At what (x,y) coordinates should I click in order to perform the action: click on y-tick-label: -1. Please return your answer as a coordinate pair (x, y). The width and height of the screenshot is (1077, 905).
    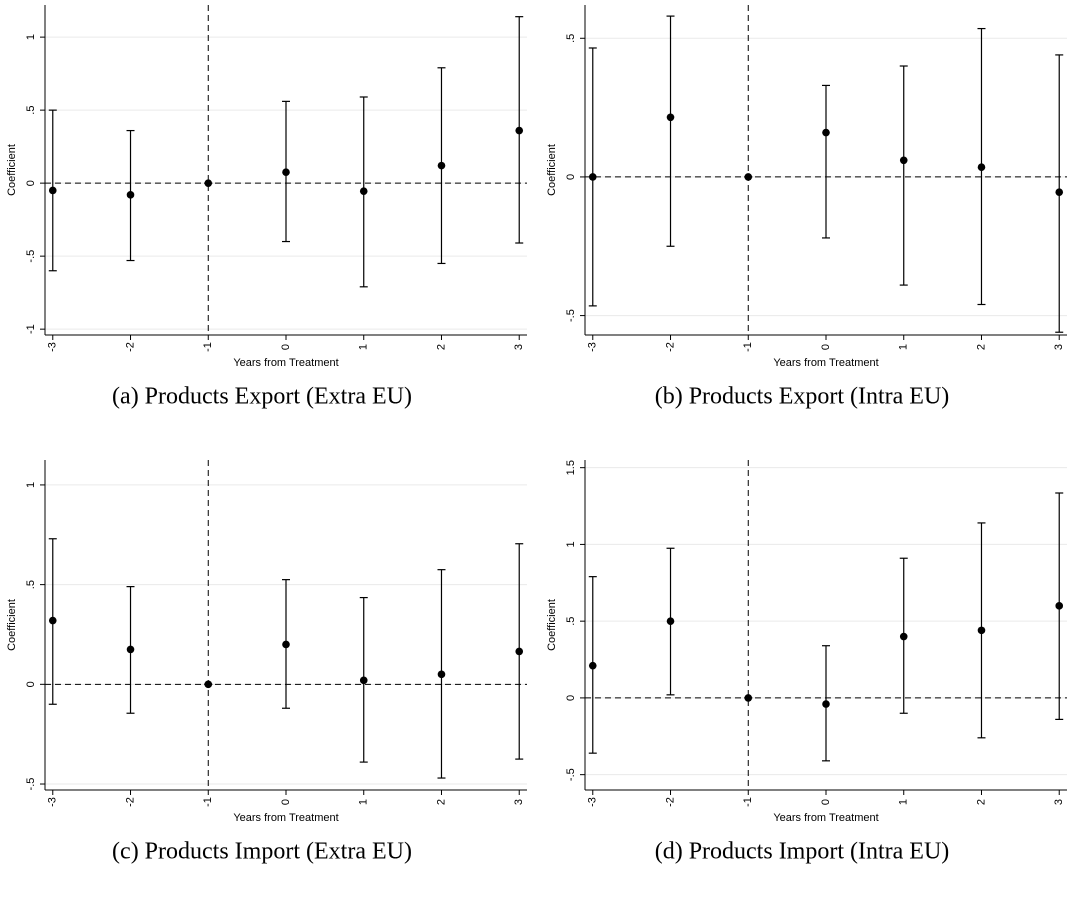
    Looking at the image, I should click on (31, 329).